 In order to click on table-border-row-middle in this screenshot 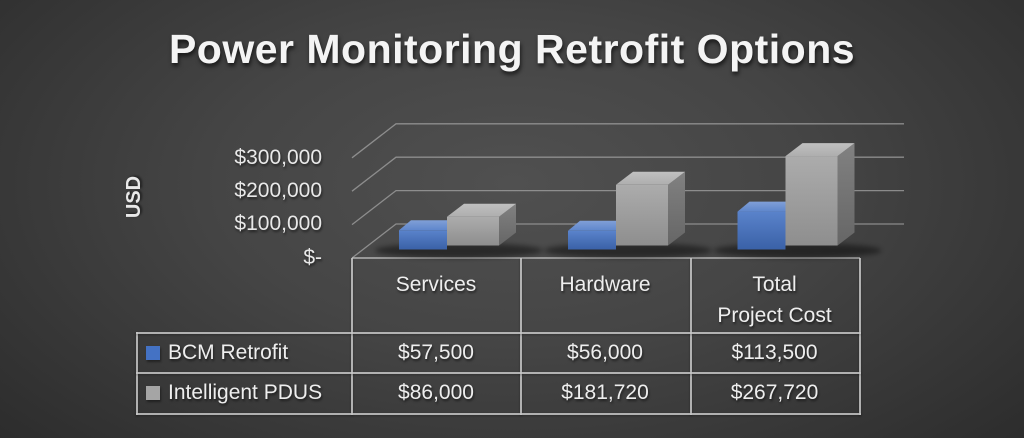, I will do `click(498, 373)`.